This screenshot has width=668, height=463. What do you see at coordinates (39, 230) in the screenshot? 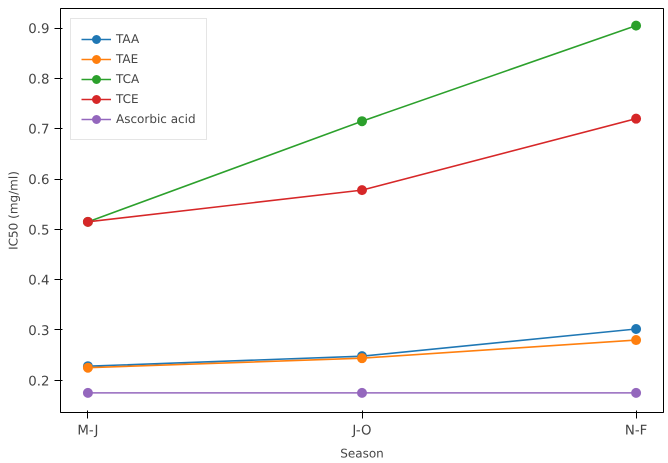
I see `y-tick-label: 0.5` at bounding box center [39, 230].